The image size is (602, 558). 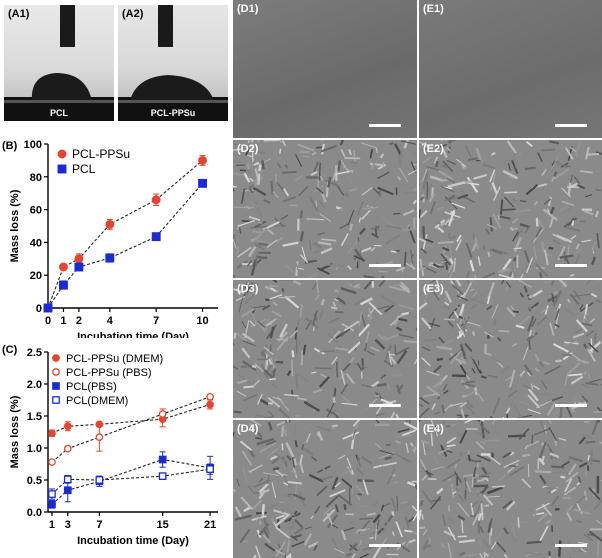 What do you see at coordinates (510, 69) in the screenshot?
I see `sem-image-e1: (E1)` at bounding box center [510, 69].